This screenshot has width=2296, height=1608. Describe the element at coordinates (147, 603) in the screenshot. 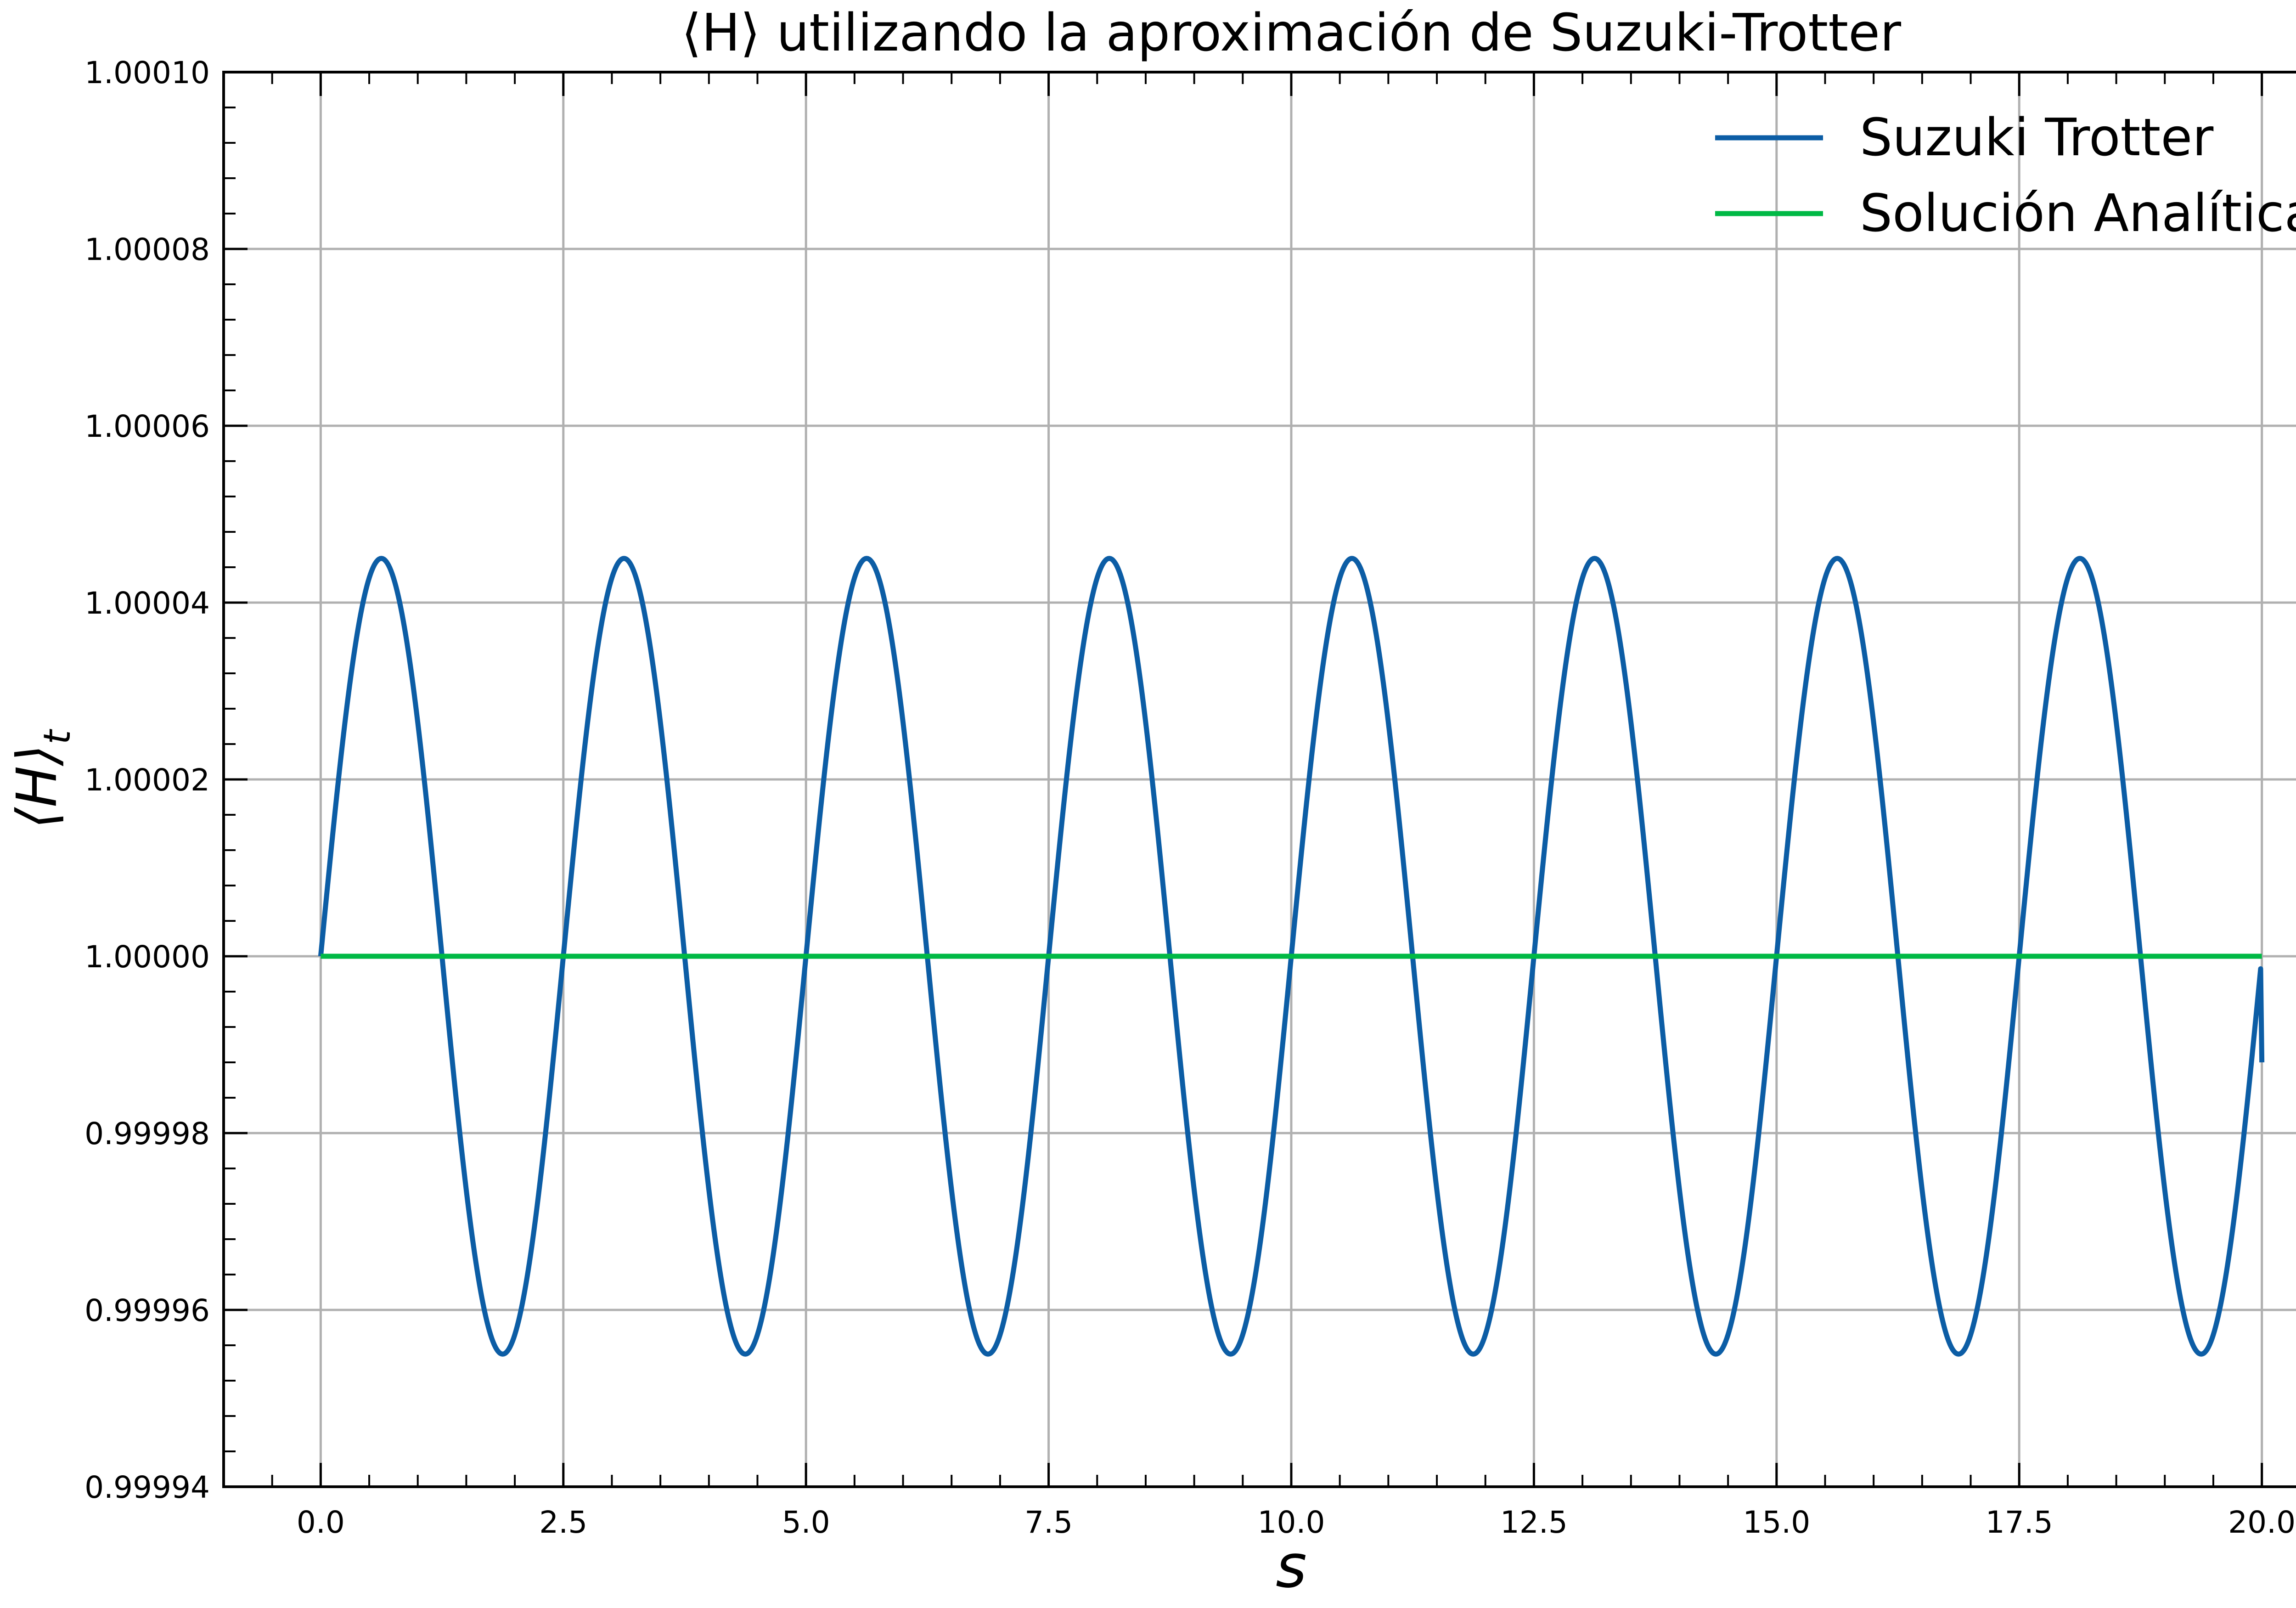

I see `y-tick-label: 1.00004` at that location.